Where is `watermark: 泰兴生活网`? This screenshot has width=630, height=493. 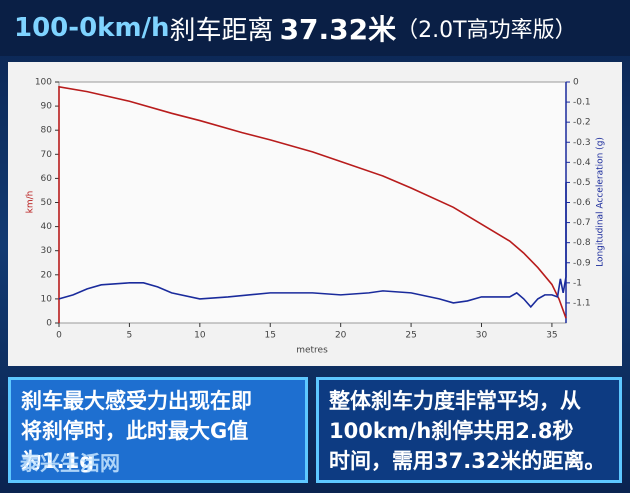
watermark: 泰兴生活网 is located at coordinates (70, 463).